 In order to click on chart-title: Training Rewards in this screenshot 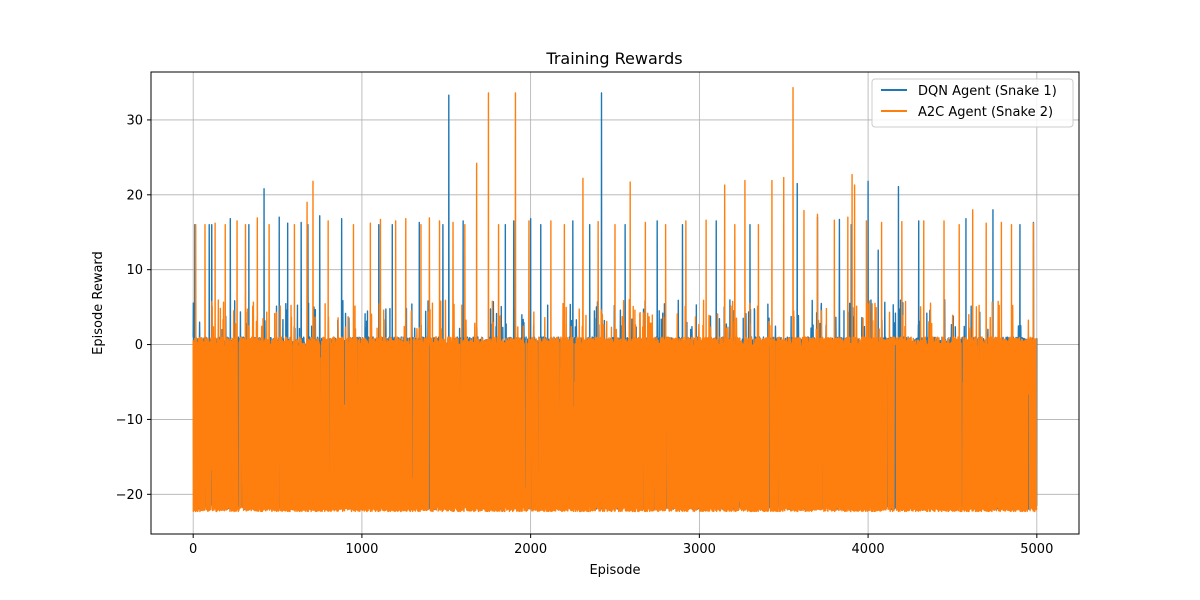, I will do `click(613, 58)`.